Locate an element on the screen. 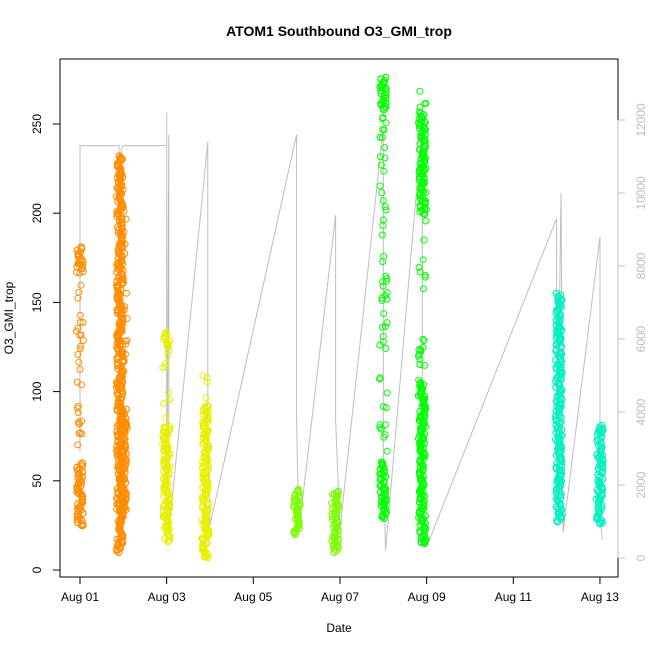 This screenshot has height=650, width=650. y2-tick-label: 12000 is located at coordinates (641, 120).